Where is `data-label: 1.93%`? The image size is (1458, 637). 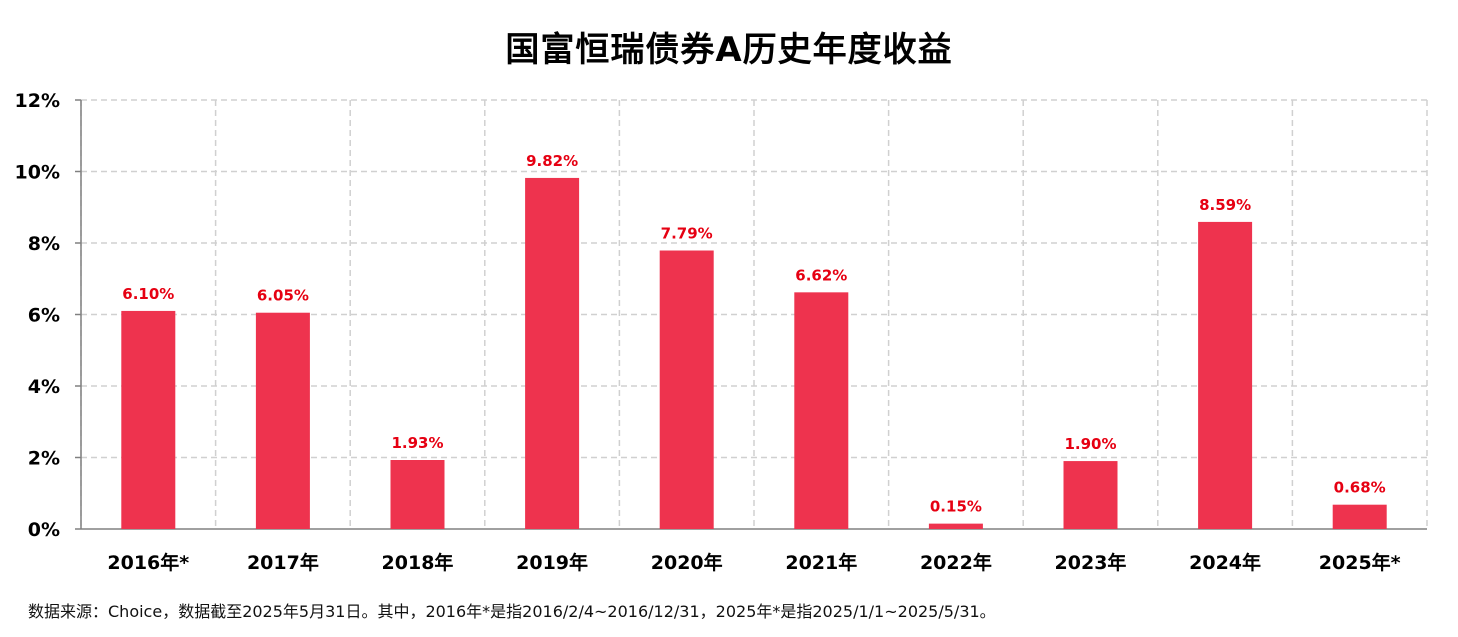
data-label: 1.93% is located at coordinates (417, 443).